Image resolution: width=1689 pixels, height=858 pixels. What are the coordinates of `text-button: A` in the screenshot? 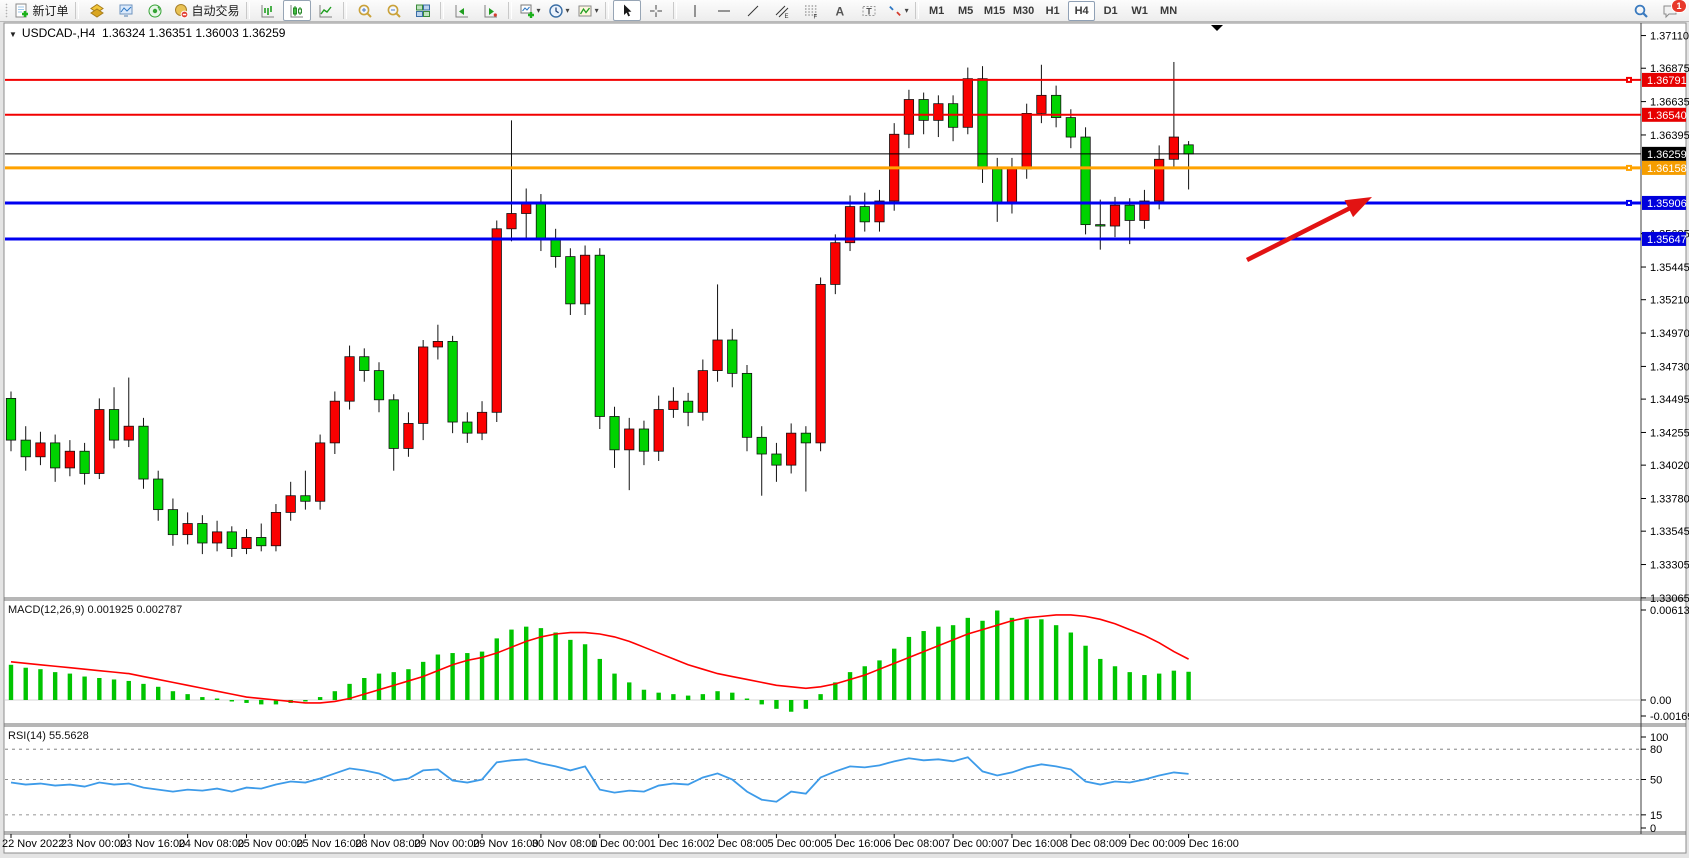 It's located at (840, 10).